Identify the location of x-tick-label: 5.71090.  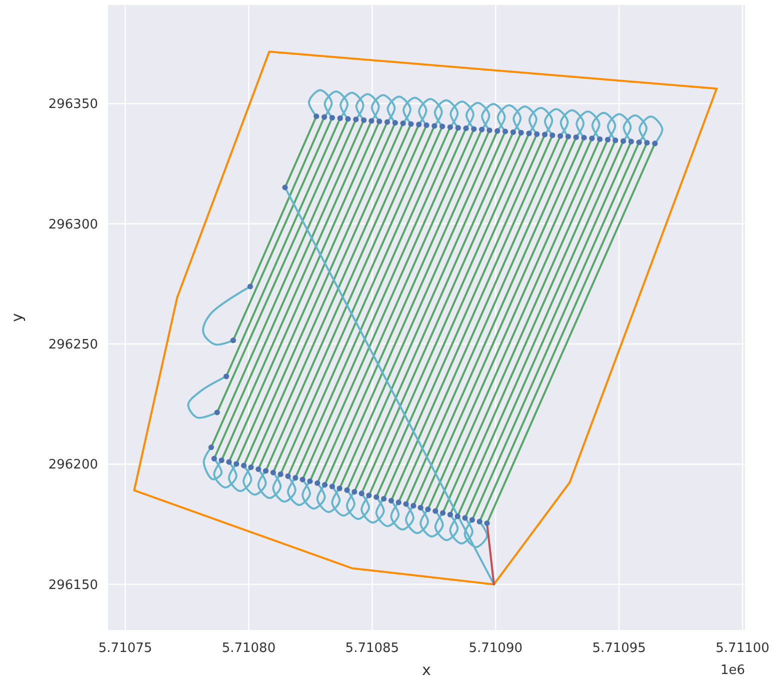
(495, 648).